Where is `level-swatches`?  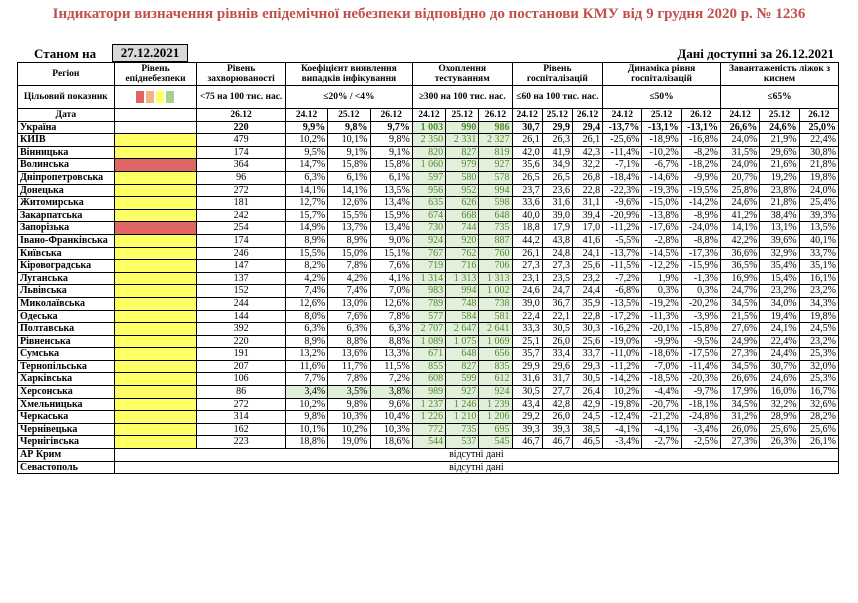 level-swatches is located at coordinates (155, 97).